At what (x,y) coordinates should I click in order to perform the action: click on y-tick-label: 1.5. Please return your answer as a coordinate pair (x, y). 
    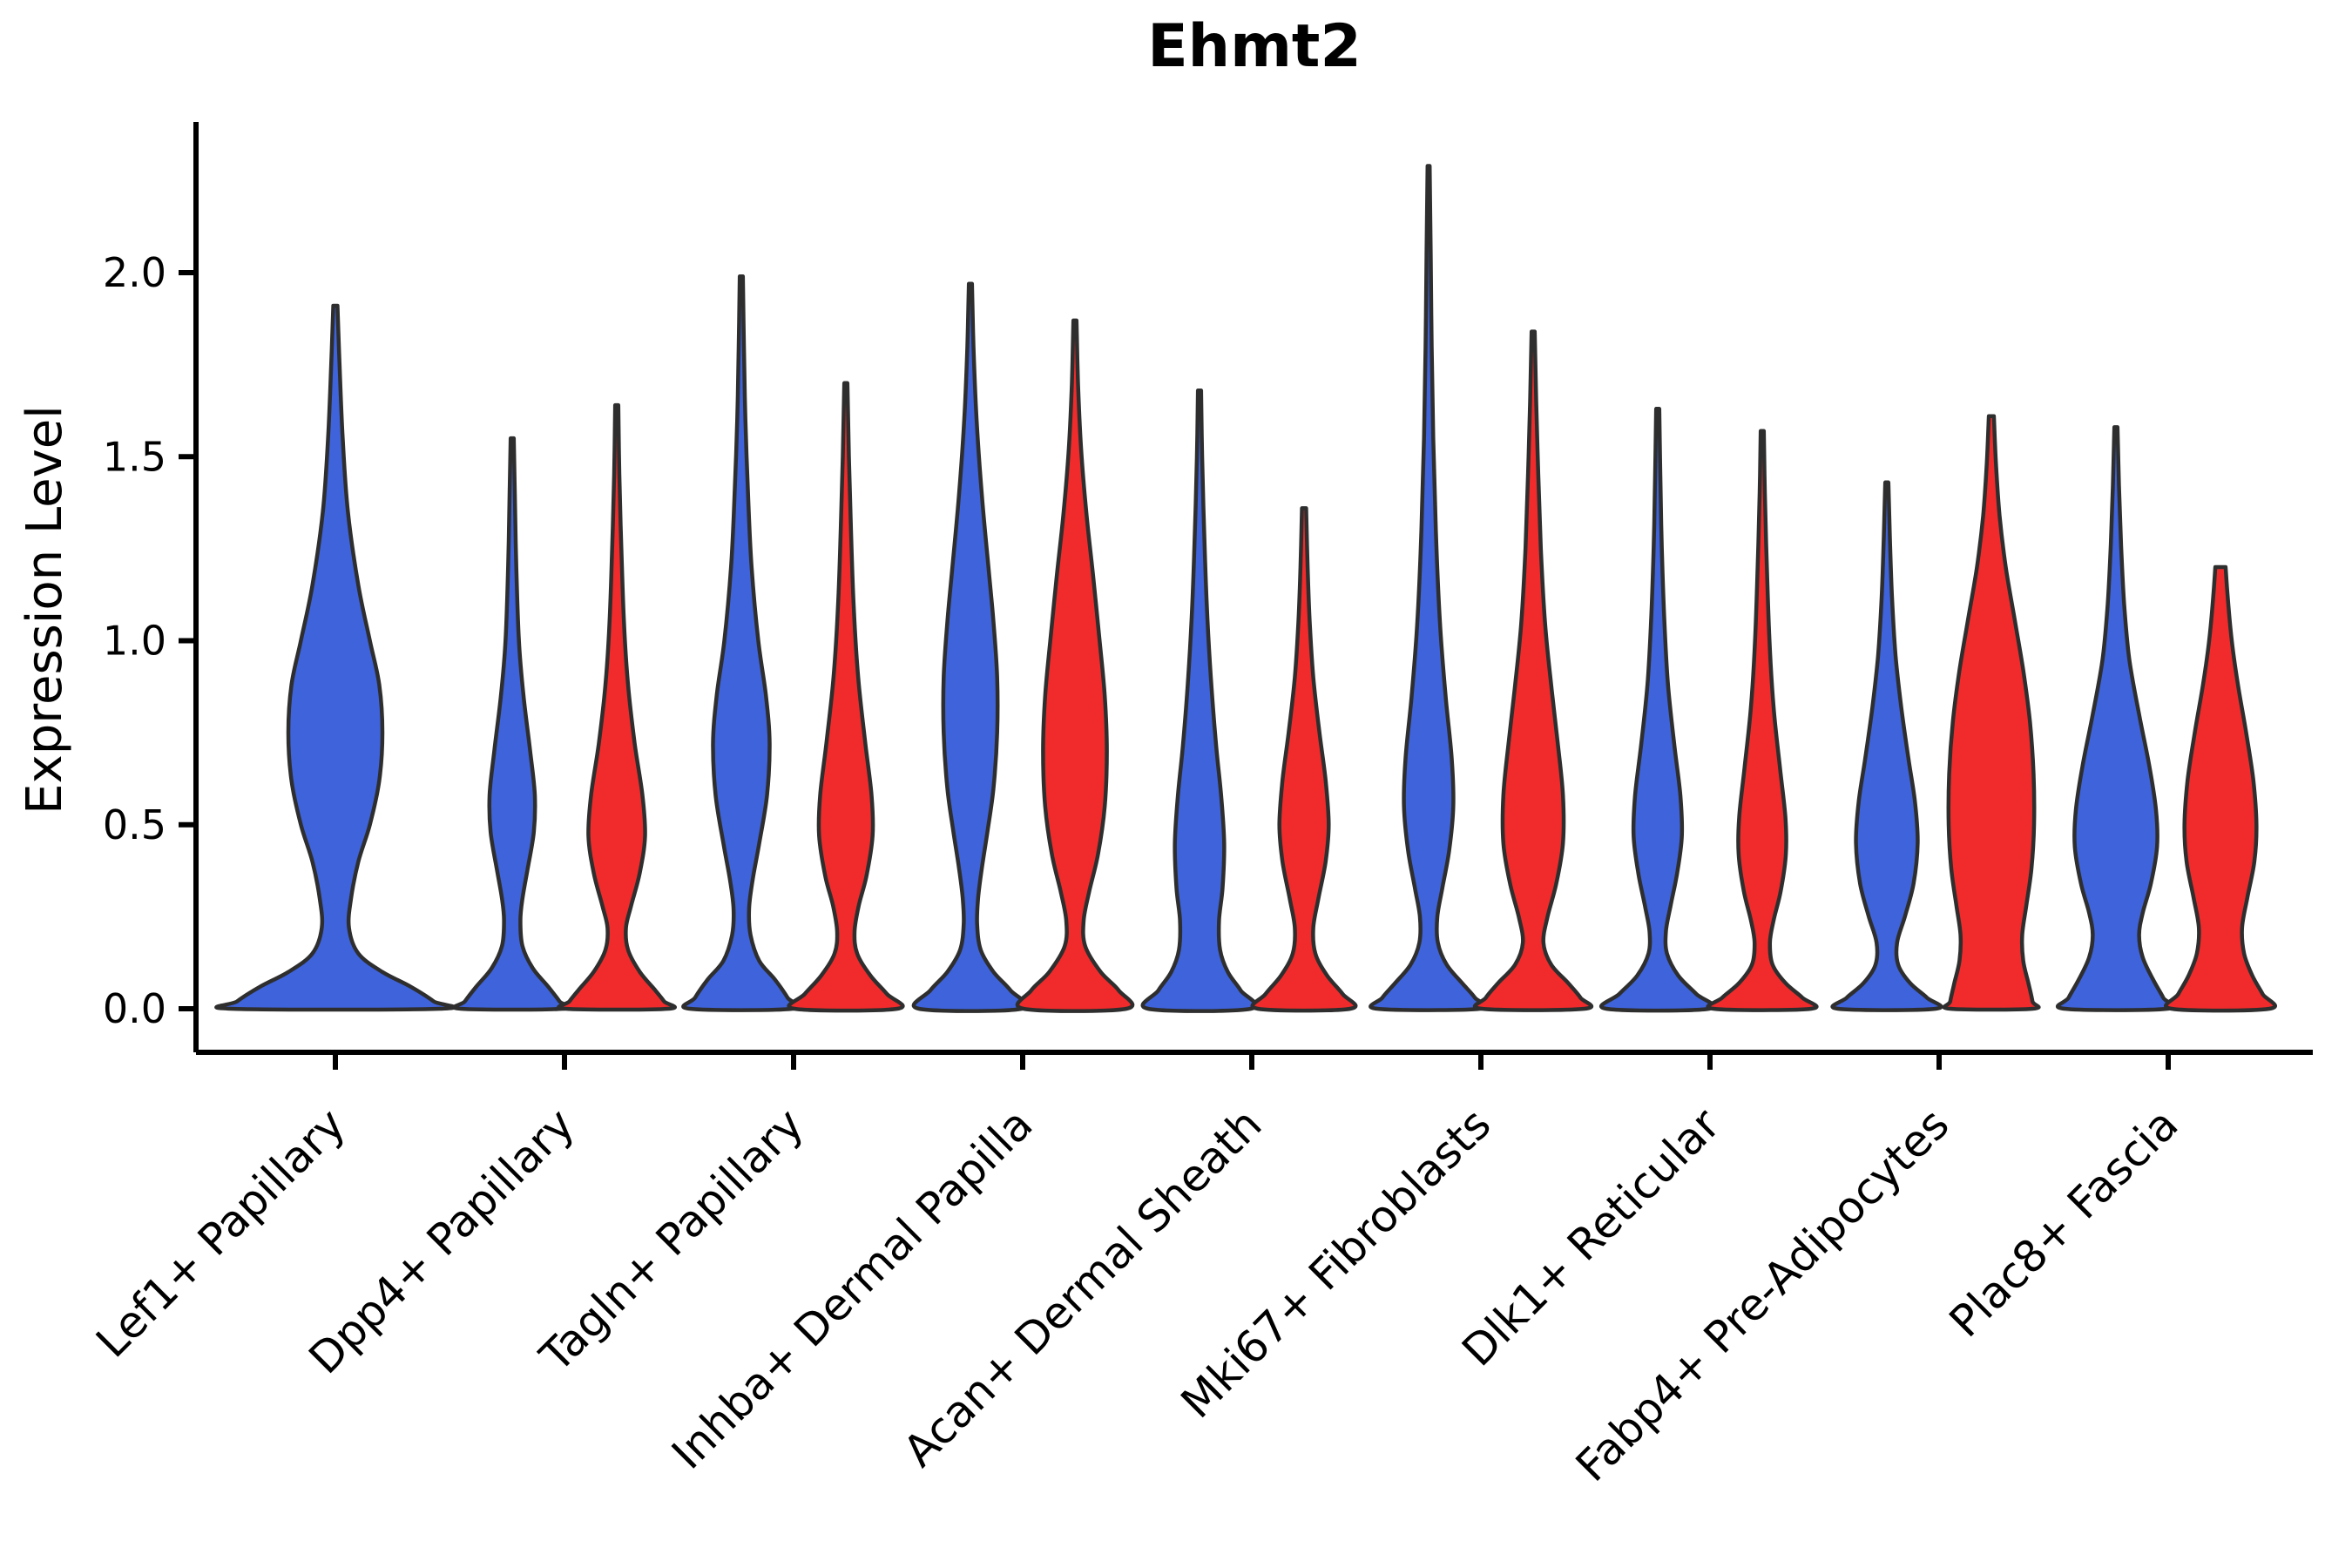
    Looking at the image, I should click on (134, 456).